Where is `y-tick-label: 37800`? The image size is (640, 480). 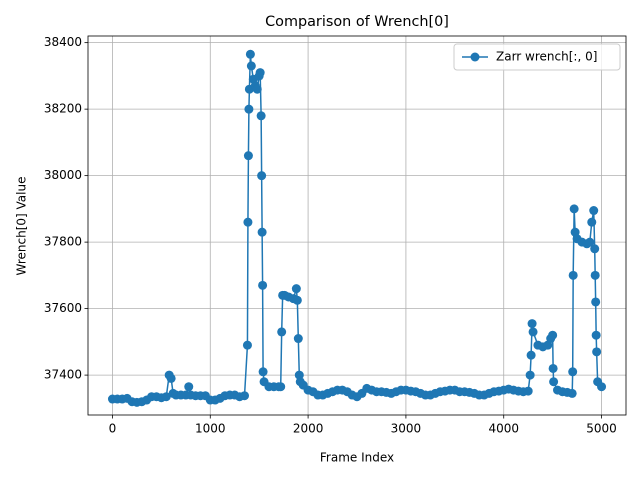
y-tick-label: 37800 is located at coordinates (63, 242).